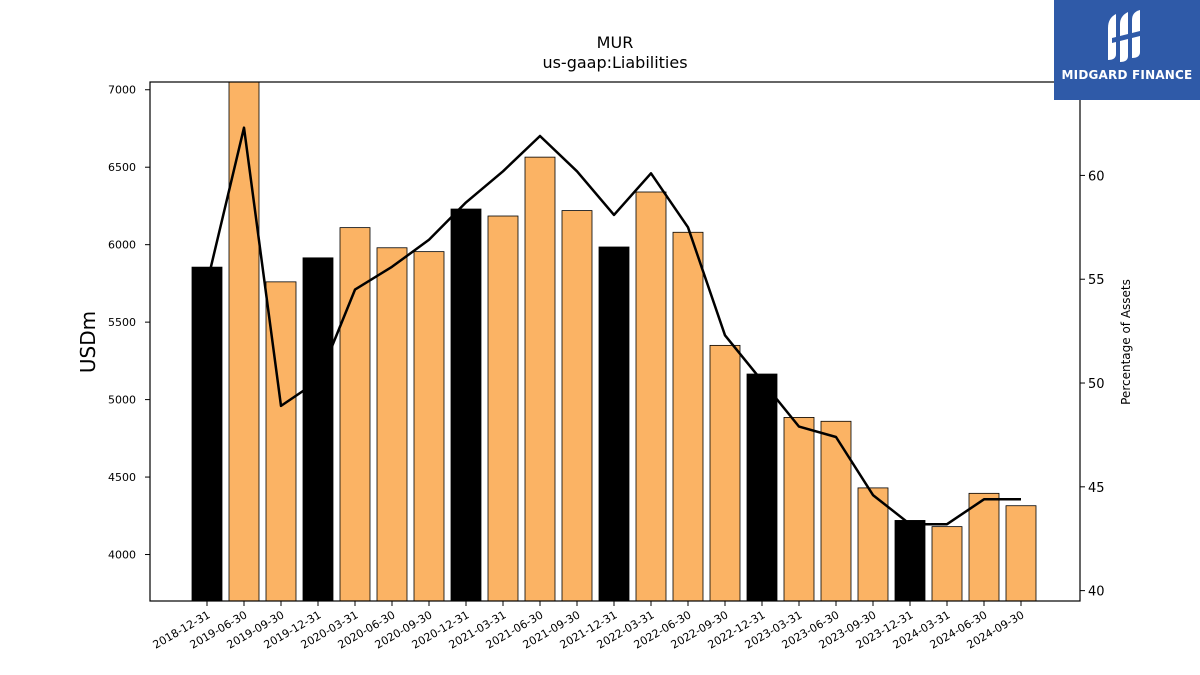  What do you see at coordinates (122, 322) in the screenshot?
I see `y-tick-label: 5500` at bounding box center [122, 322].